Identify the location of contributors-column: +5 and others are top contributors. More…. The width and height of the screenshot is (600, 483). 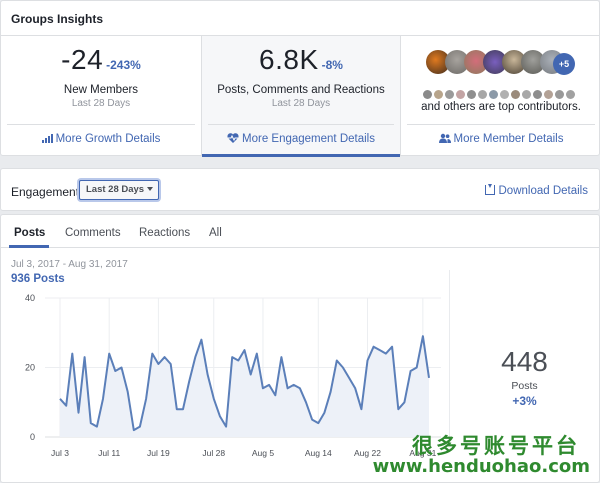
(500, 96).